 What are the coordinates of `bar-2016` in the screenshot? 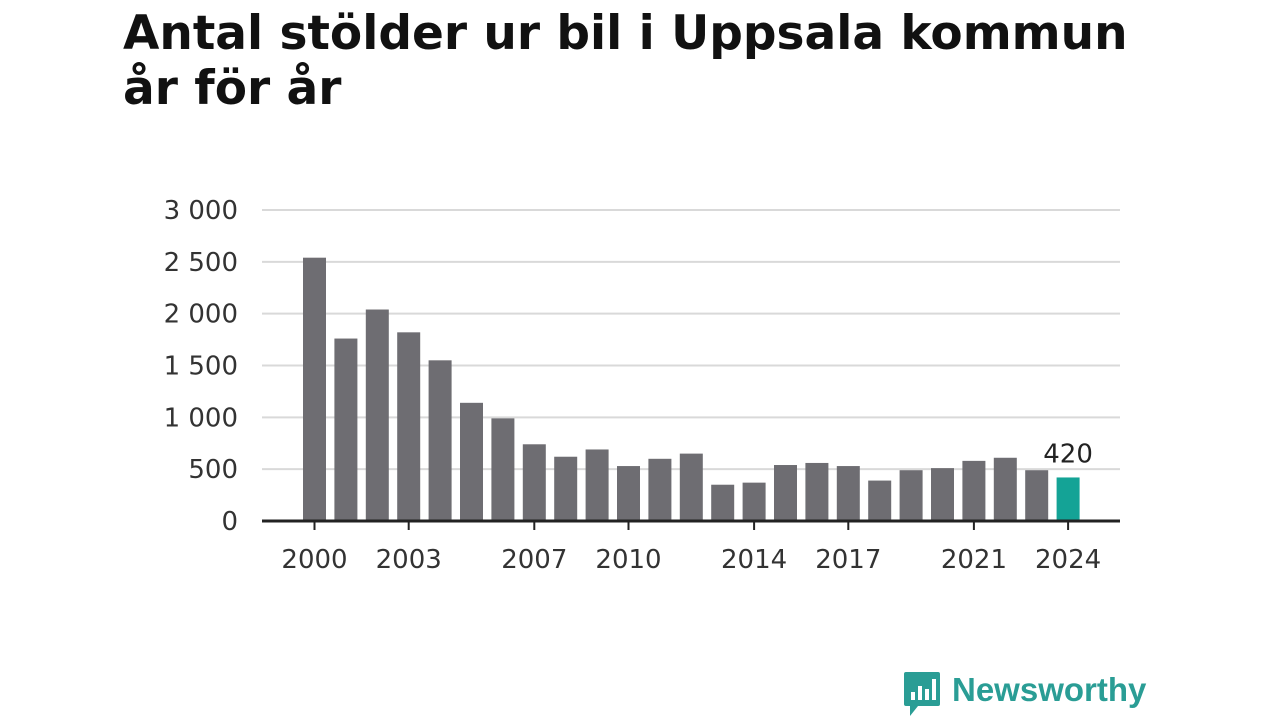 It's located at (817, 491).